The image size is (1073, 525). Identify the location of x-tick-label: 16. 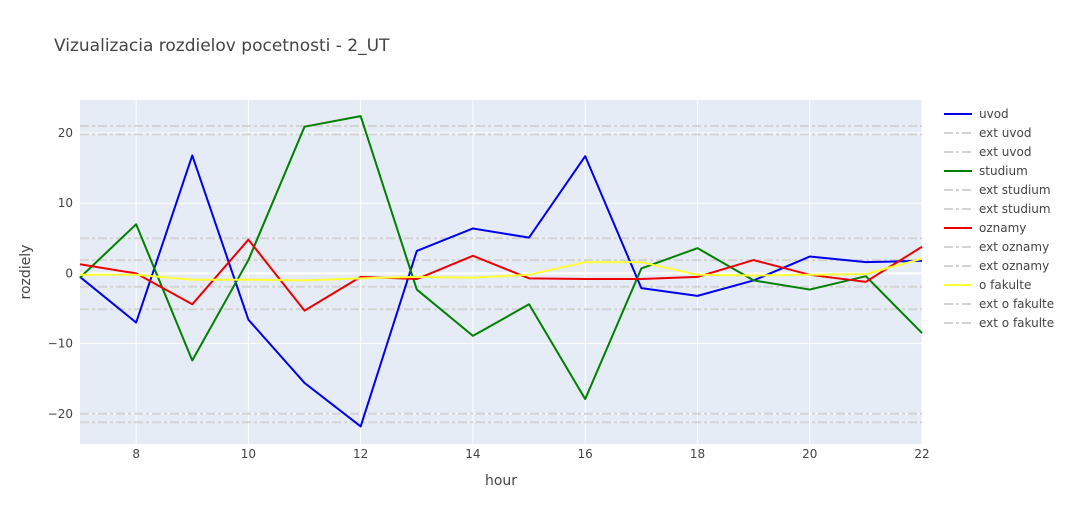
(585, 454).